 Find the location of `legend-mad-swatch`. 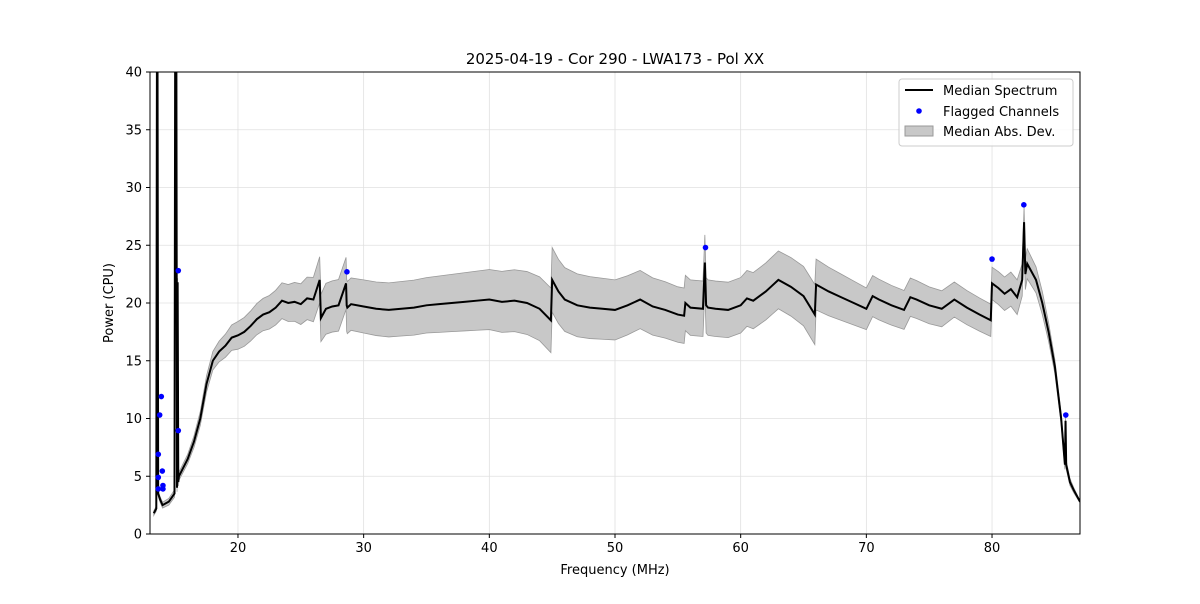

legend-mad-swatch is located at coordinates (919, 131).